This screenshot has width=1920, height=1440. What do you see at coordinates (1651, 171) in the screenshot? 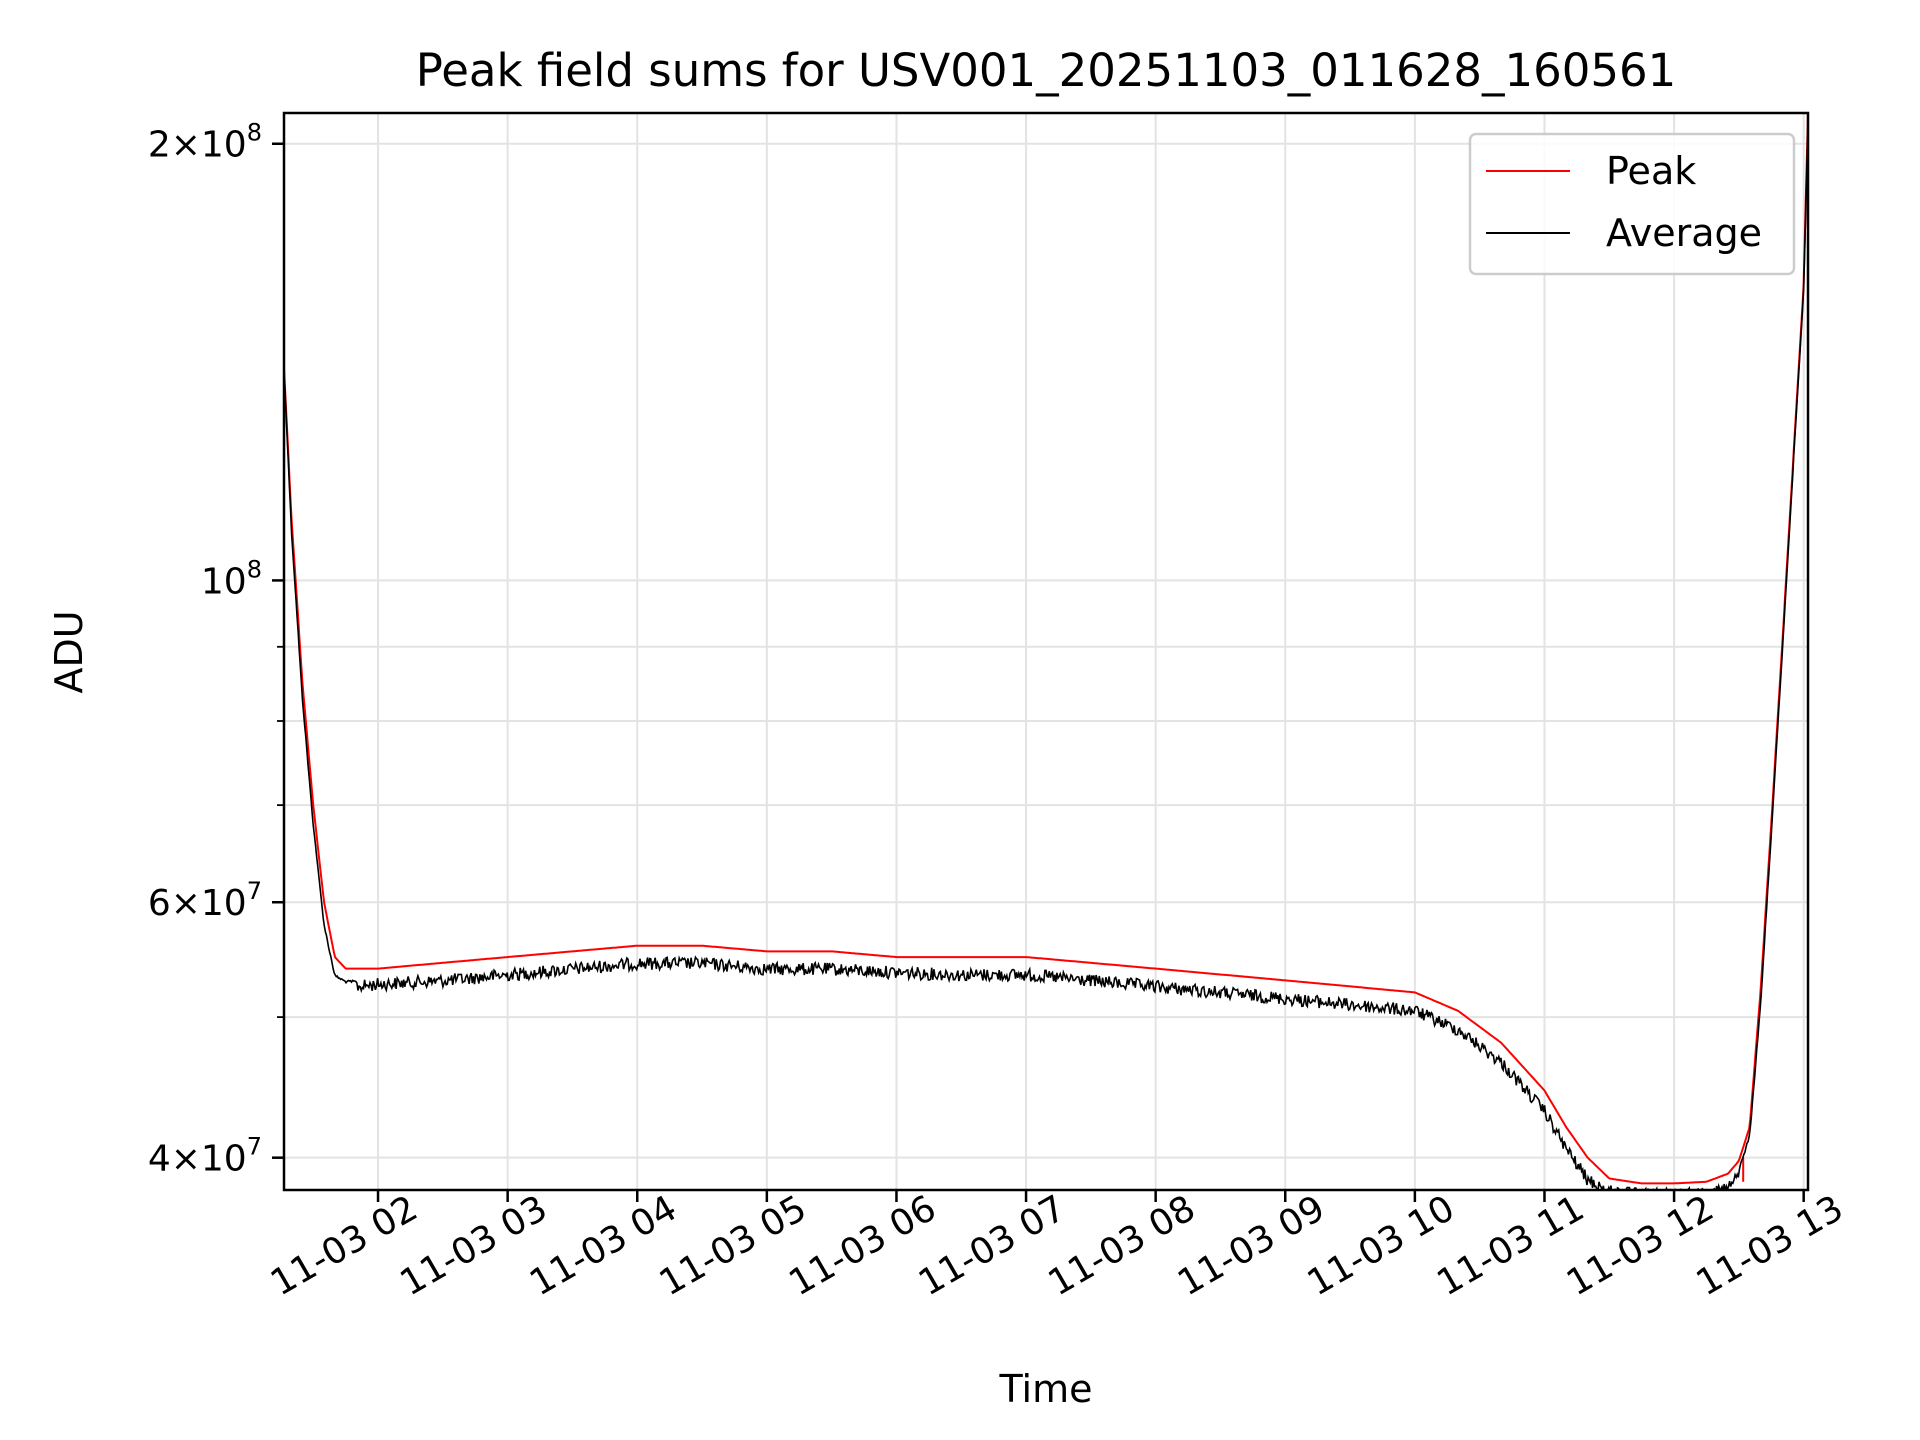
I see `legend-label-peak: Peak` at bounding box center [1651, 171].